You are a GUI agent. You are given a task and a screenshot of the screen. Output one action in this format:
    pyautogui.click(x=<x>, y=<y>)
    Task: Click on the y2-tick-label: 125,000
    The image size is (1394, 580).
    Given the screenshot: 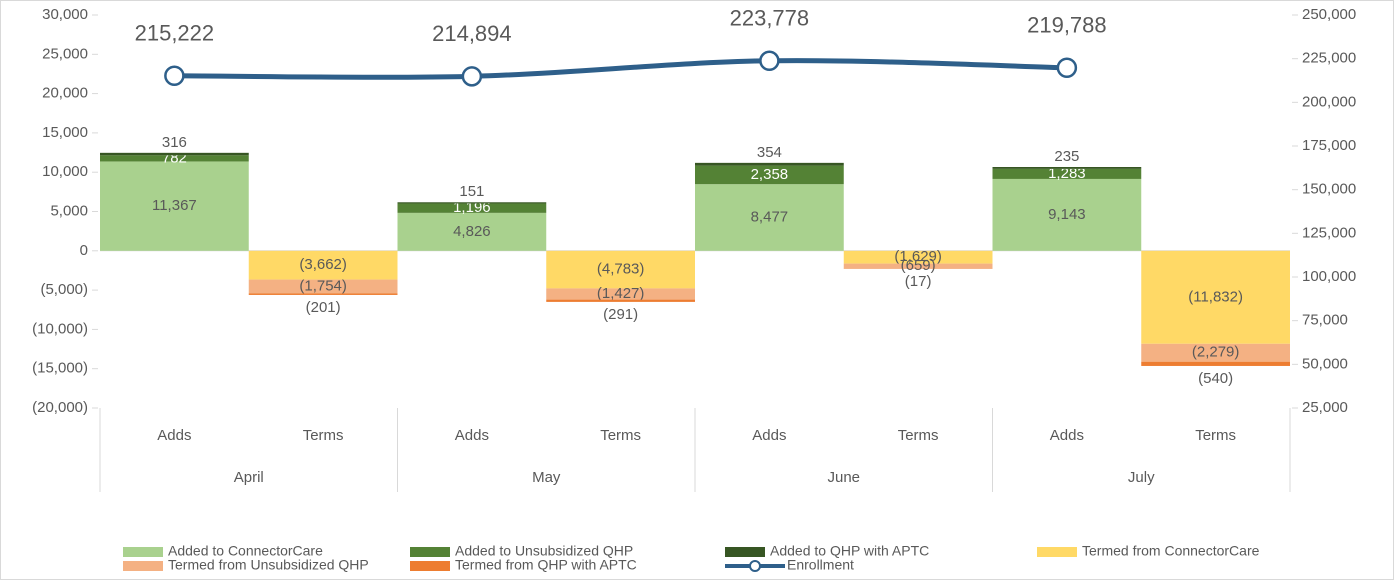 What is the action you would take?
    pyautogui.click(x=1329, y=232)
    